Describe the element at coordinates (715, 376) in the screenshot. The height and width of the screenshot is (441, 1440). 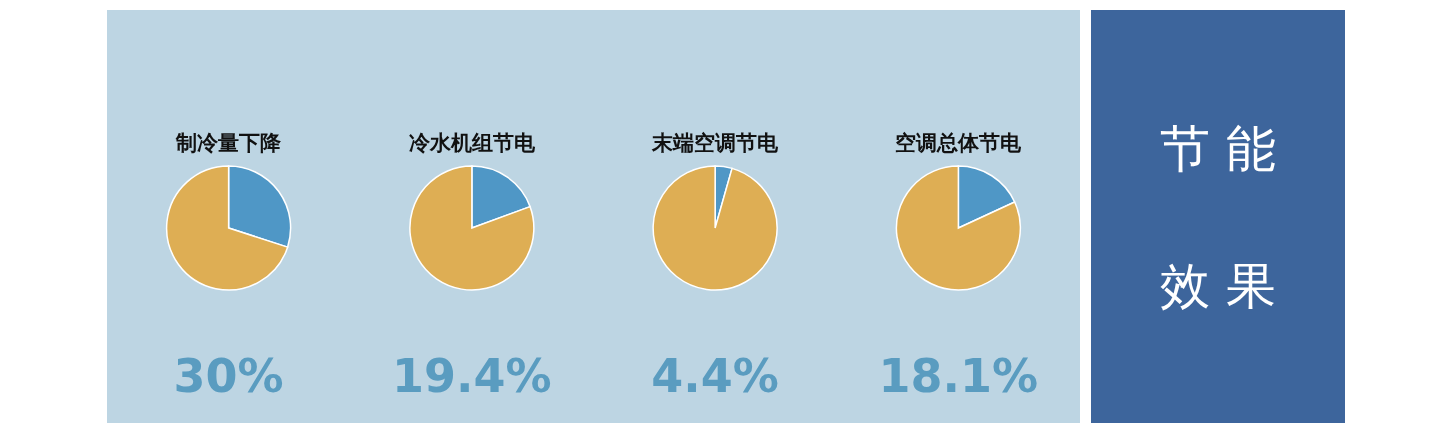
I see `text: 4.4%` at that location.